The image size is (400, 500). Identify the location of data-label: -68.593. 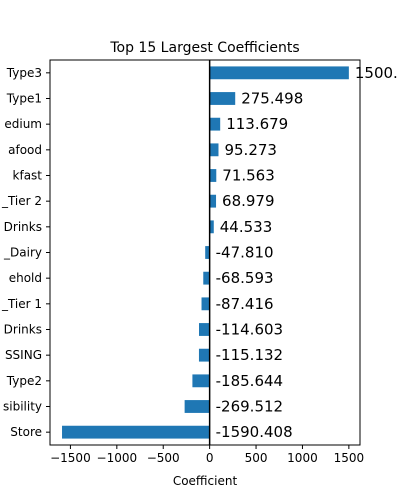
(245, 278).